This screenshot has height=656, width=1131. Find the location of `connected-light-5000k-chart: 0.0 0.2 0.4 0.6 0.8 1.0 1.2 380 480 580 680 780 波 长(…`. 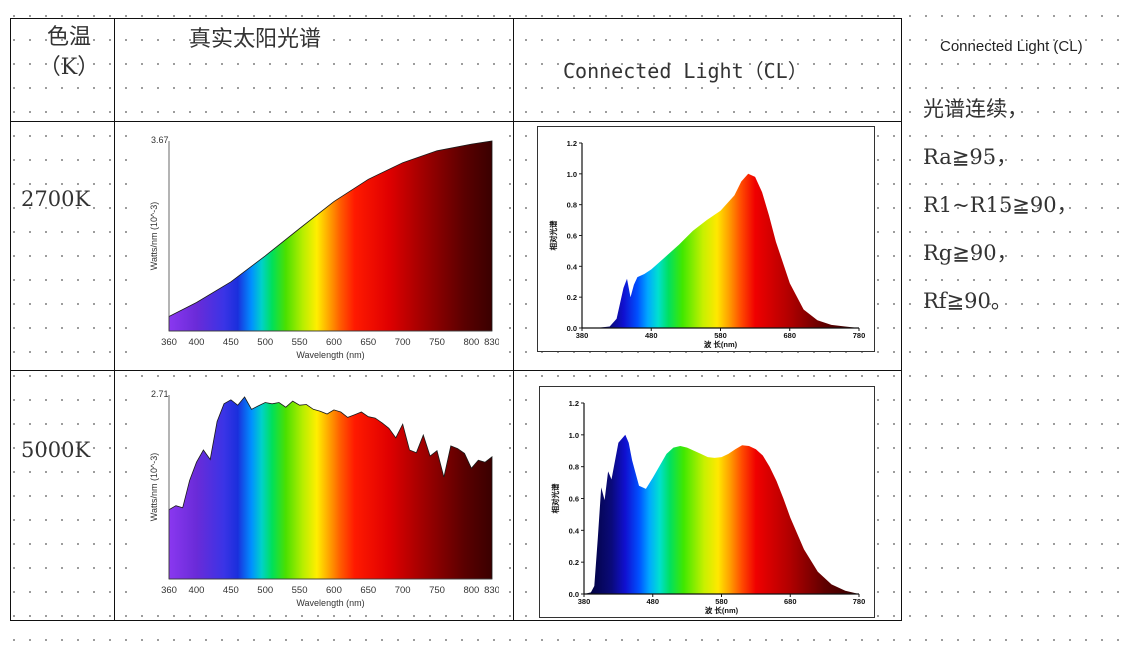

connected-light-5000k-chart: 0.0 0.2 0.4 0.6 0.8 1.0 1.2 380 480 580 680 780 波 长(… is located at coordinates (707, 502).